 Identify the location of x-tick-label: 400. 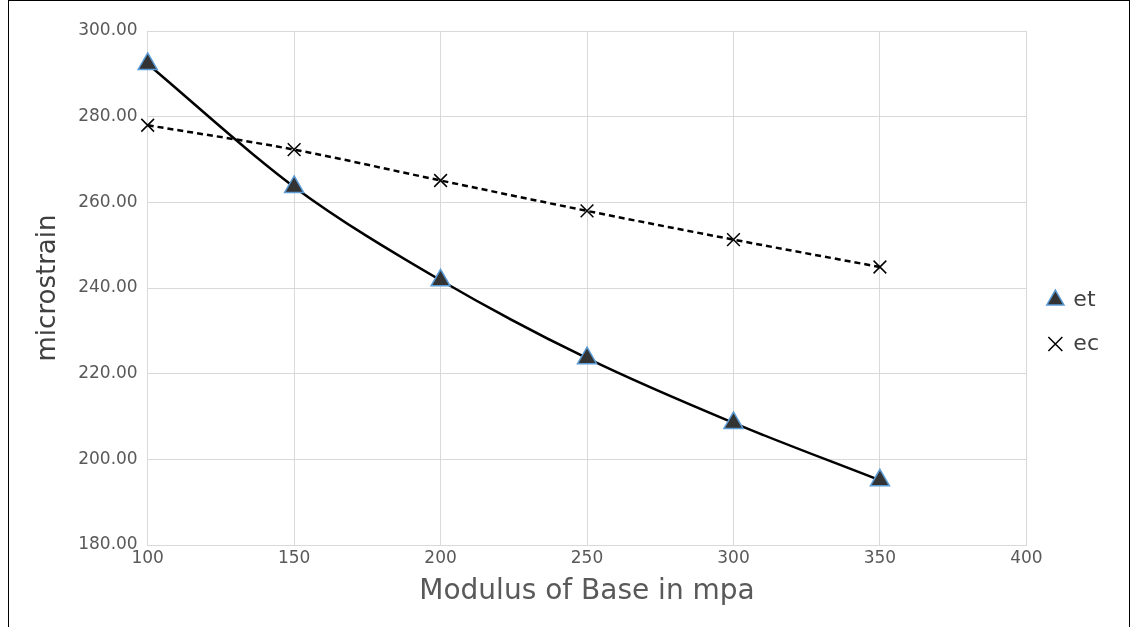
(1026, 556).